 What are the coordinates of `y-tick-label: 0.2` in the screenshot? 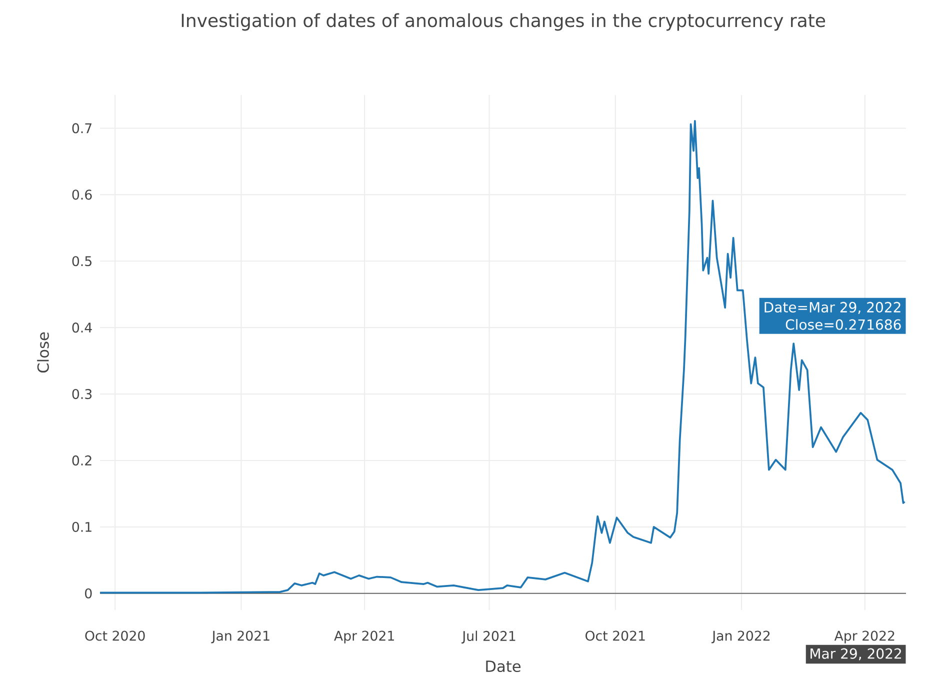 It's located at (82, 460).